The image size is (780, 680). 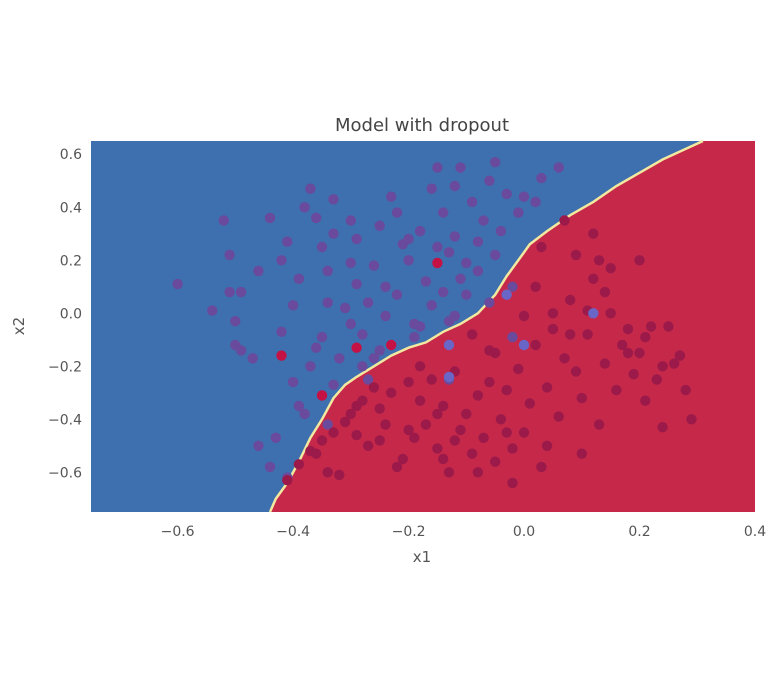 I want to click on y-axis-ticks: 0.6 0.4 0.2 0.0 −0.2 −0.4 −0.6, so click(x=65, y=314).